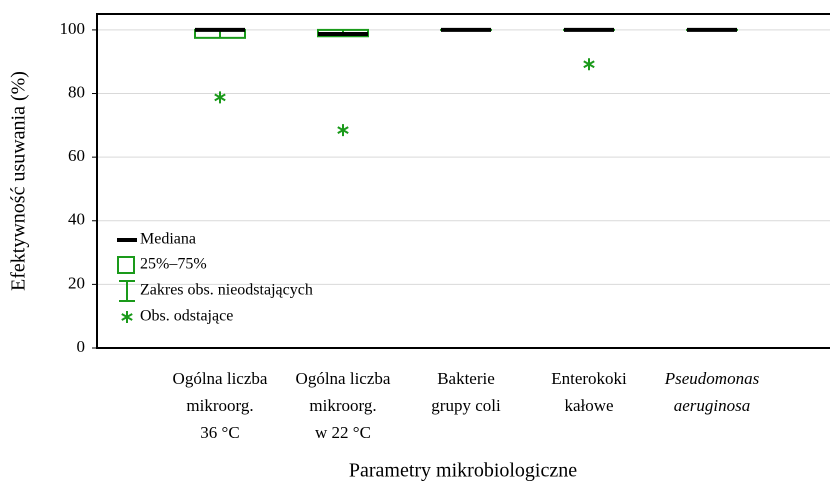  Describe the element at coordinates (463, 471) in the screenshot. I see `x-axis-title: Parametry mikrobiologiczne` at that location.